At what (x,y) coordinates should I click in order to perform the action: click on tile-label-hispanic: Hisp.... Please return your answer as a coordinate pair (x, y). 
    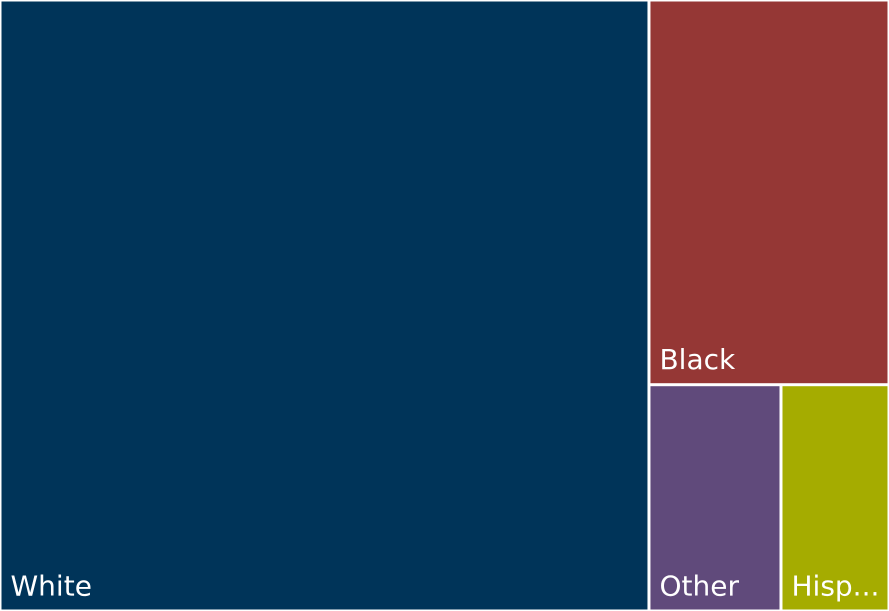
    Looking at the image, I should click on (835, 586).